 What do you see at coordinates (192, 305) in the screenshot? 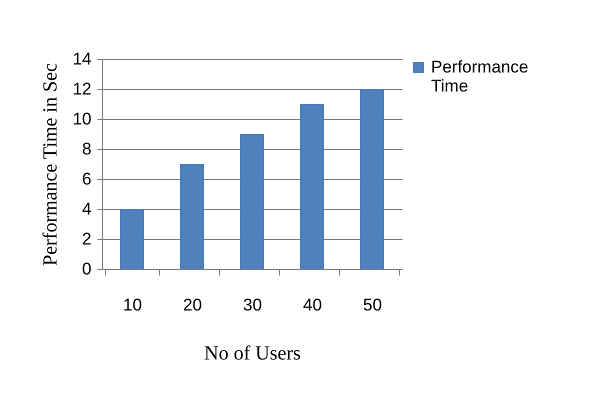
I see `x-tick-label: 20` at bounding box center [192, 305].